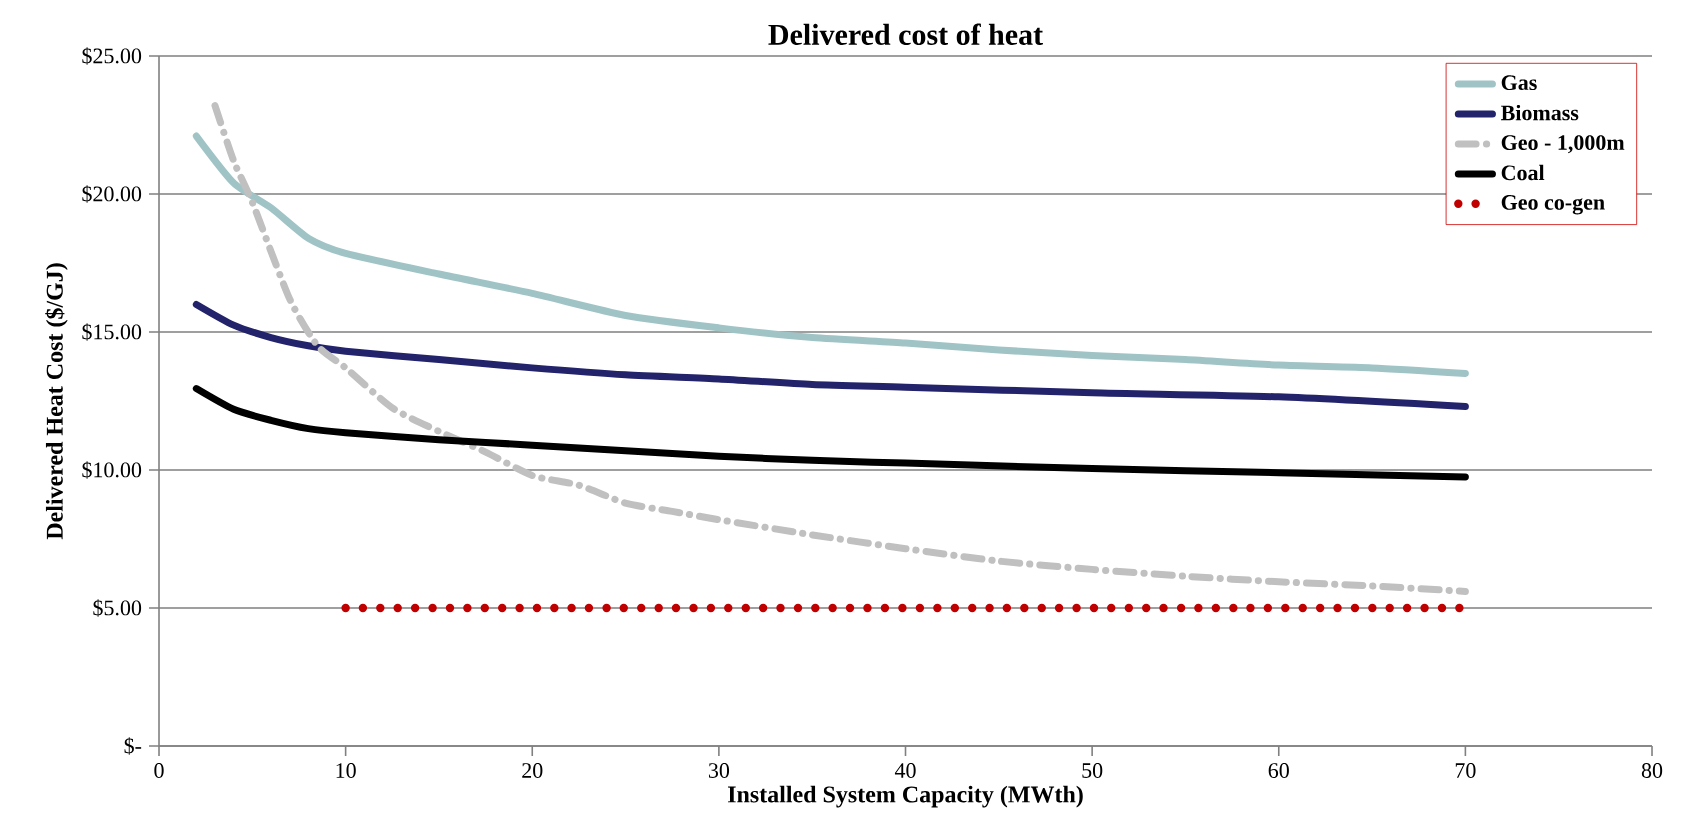  Describe the element at coordinates (1553, 205) in the screenshot. I see `legend-label: Geo co-gen` at that location.